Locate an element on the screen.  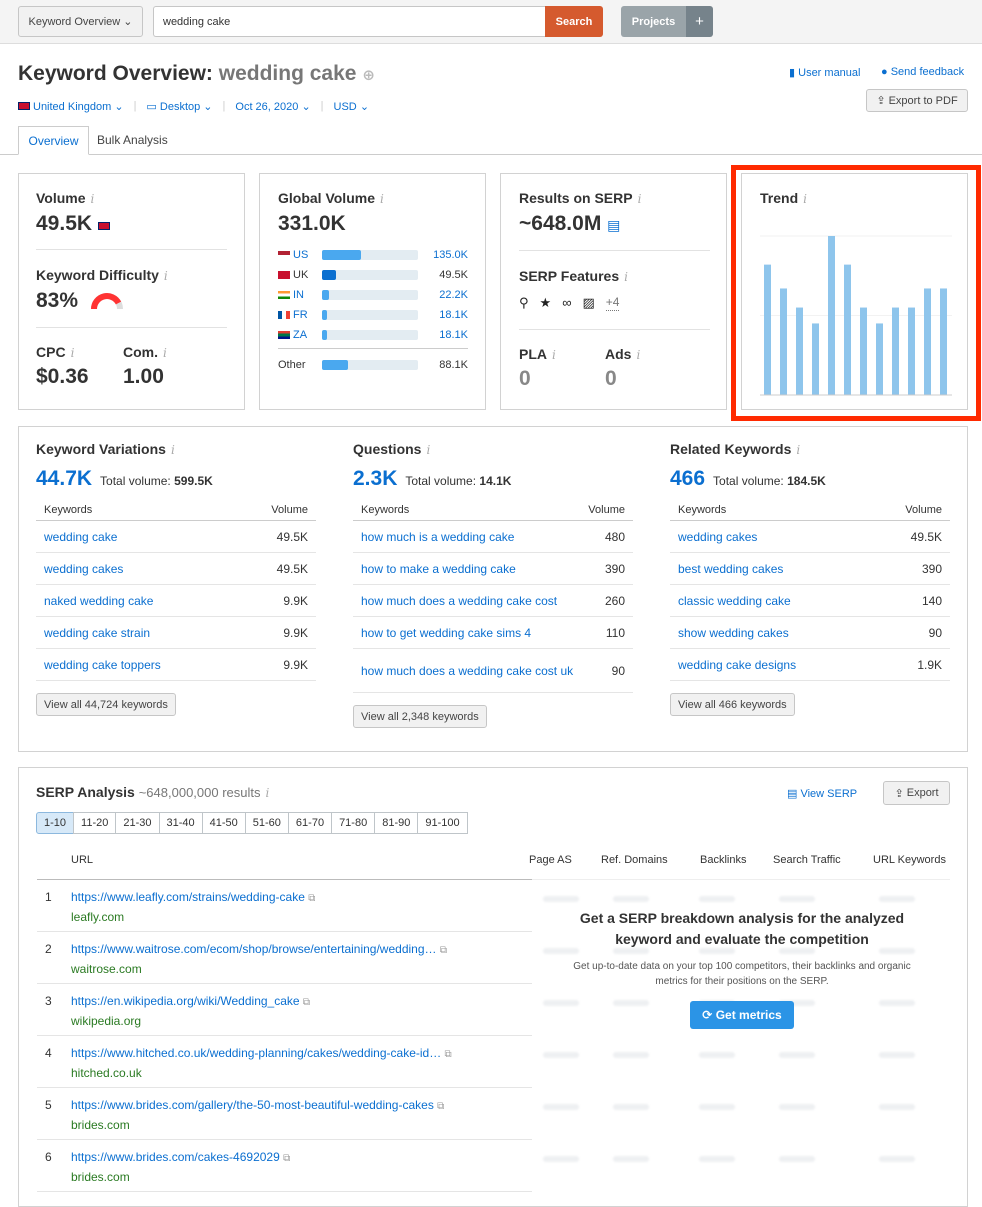
table-header: Keywords Volume is located at coordinates (810, 510).